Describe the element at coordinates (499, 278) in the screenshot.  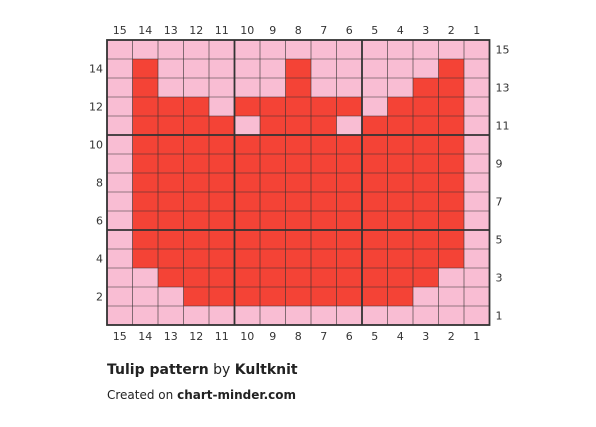
I see `row-label-right: 3` at that location.